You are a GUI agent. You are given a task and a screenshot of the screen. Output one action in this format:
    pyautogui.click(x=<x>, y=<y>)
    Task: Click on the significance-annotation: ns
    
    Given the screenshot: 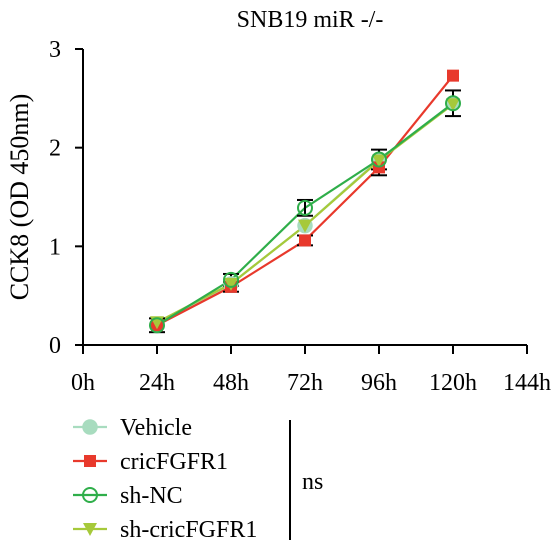 What is the action you would take?
    pyautogui.click(x=312, y=482)
    